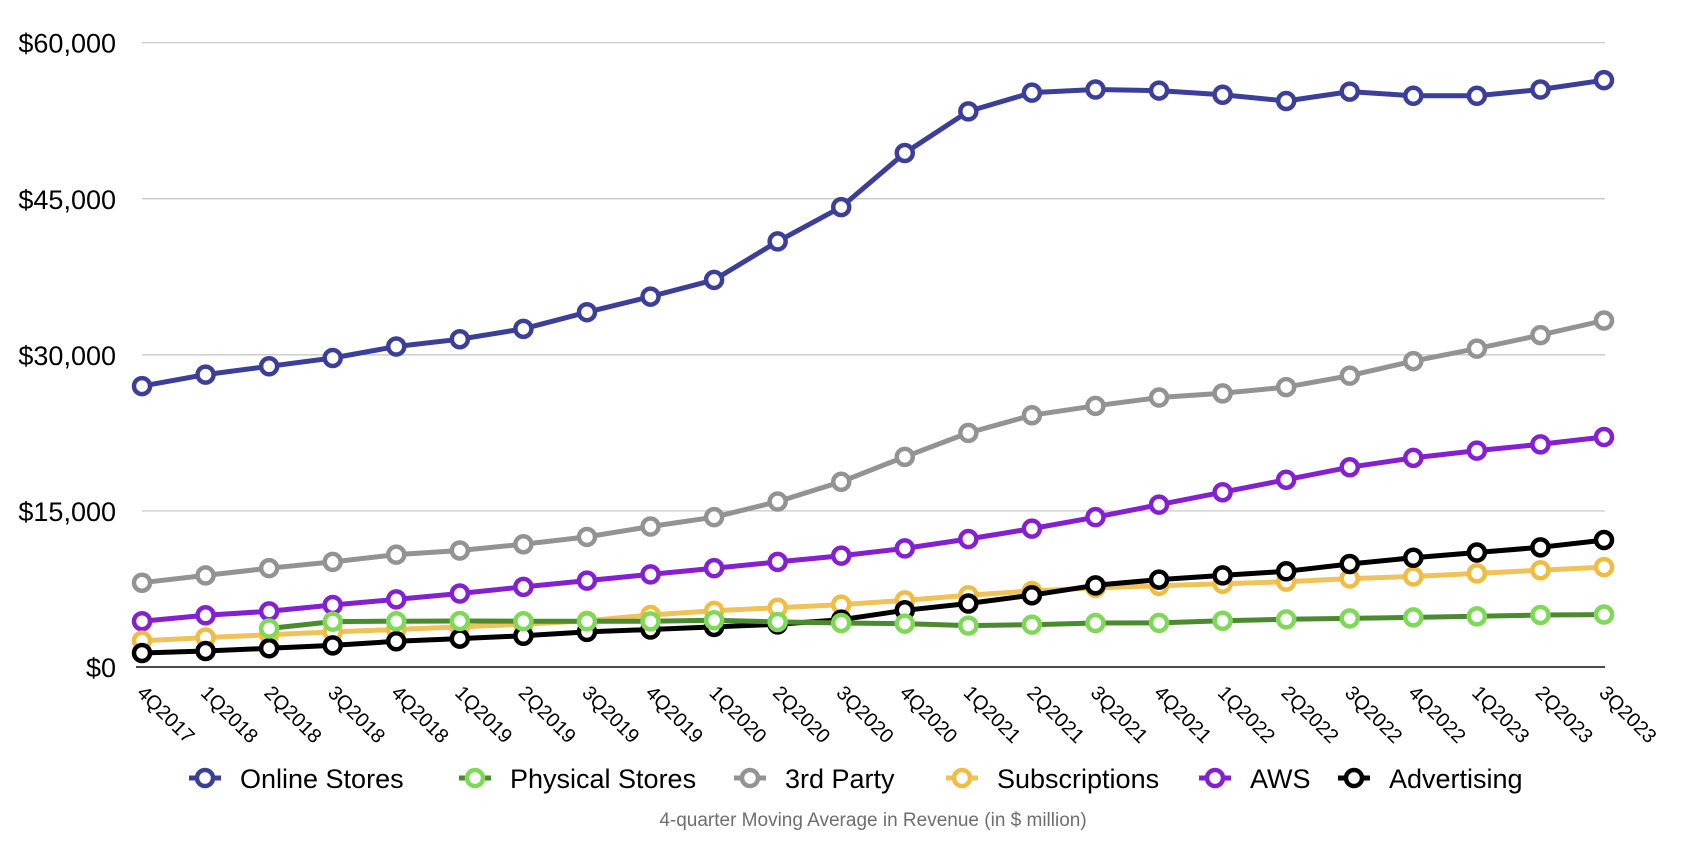  Describe the element at coordinates (577, 779) in the screenshot. I see `legend-item: Physical Stores` at that location.